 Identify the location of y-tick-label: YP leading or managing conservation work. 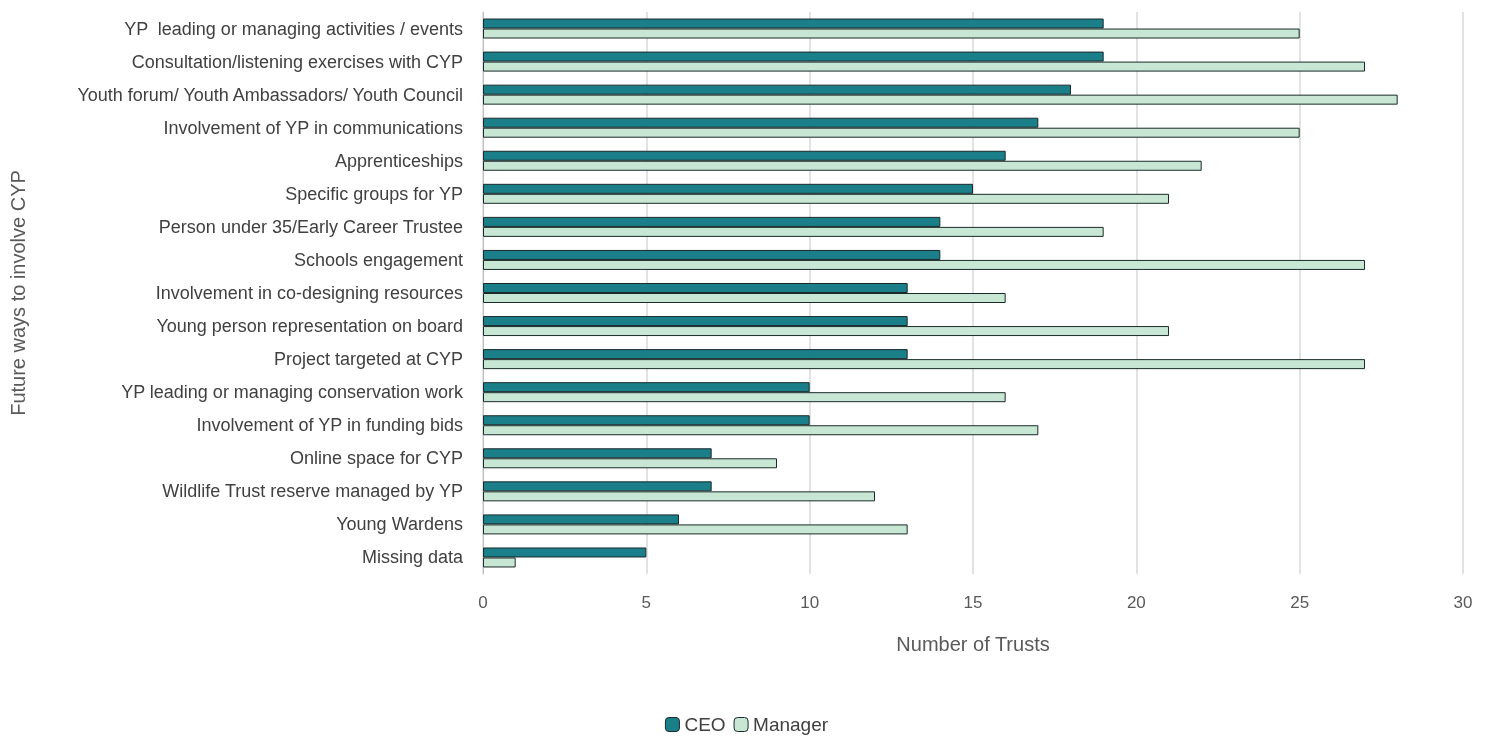
(292, 392).